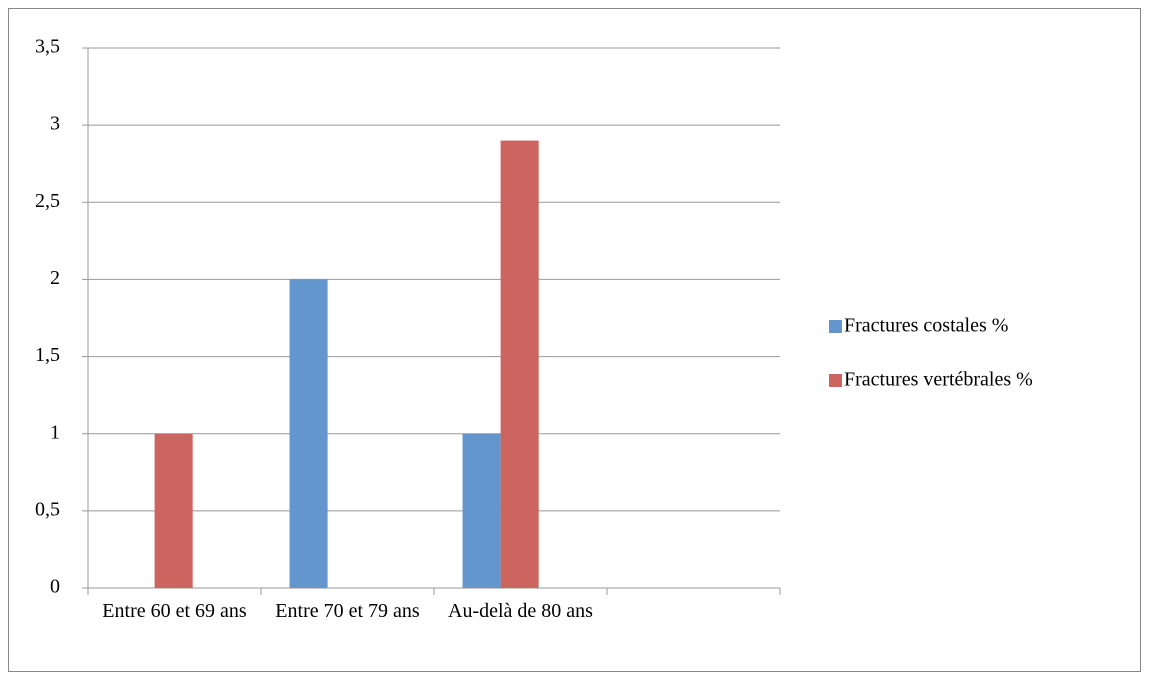 The width and height of the screenshot is (1149, 680). I want to click on y-tick-label: 3, so click(55, 124).